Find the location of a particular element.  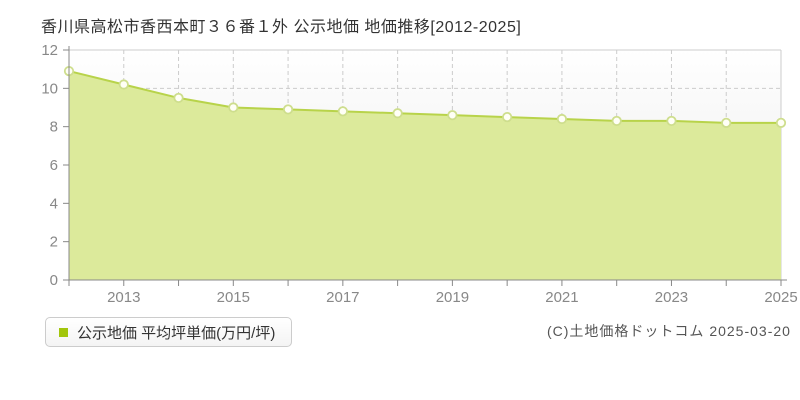

page-title: 香川県高松市香西本町３６番１外 公示地価 地価推移[2012-2025] is located at coordinates (281, 27).